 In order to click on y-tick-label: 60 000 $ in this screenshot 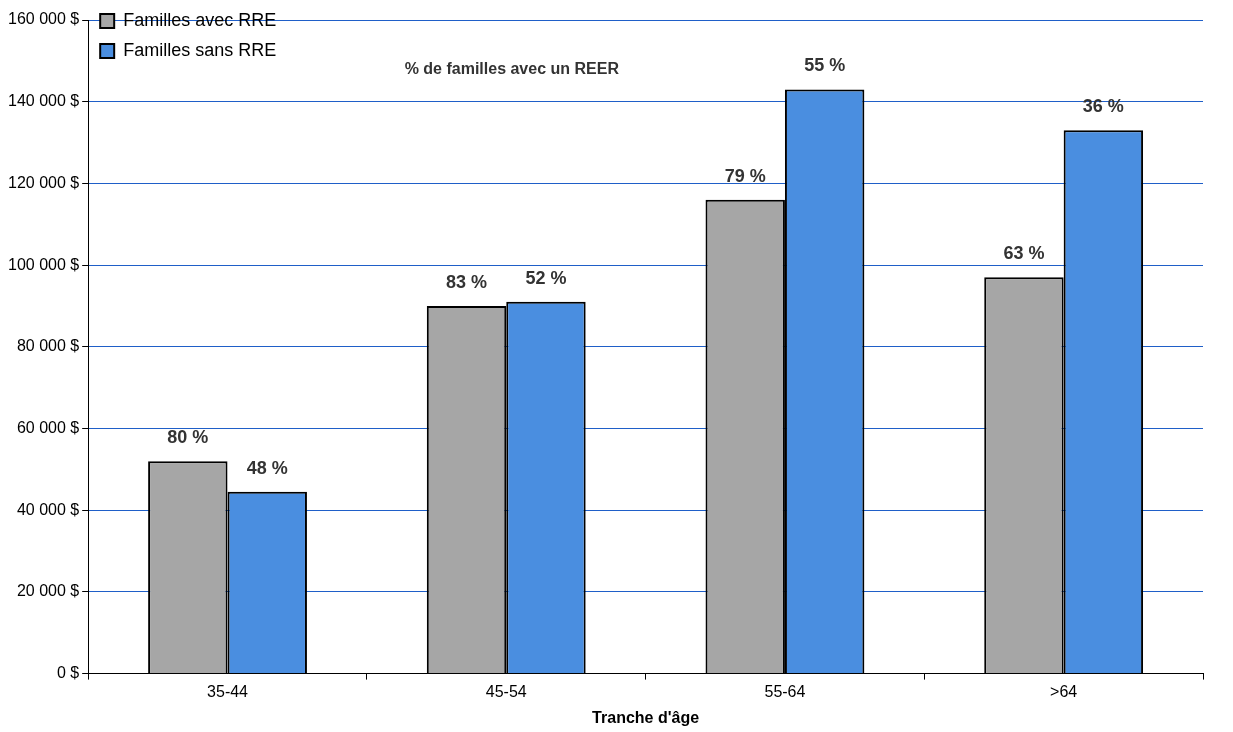, I will do `click(48, 427)`.